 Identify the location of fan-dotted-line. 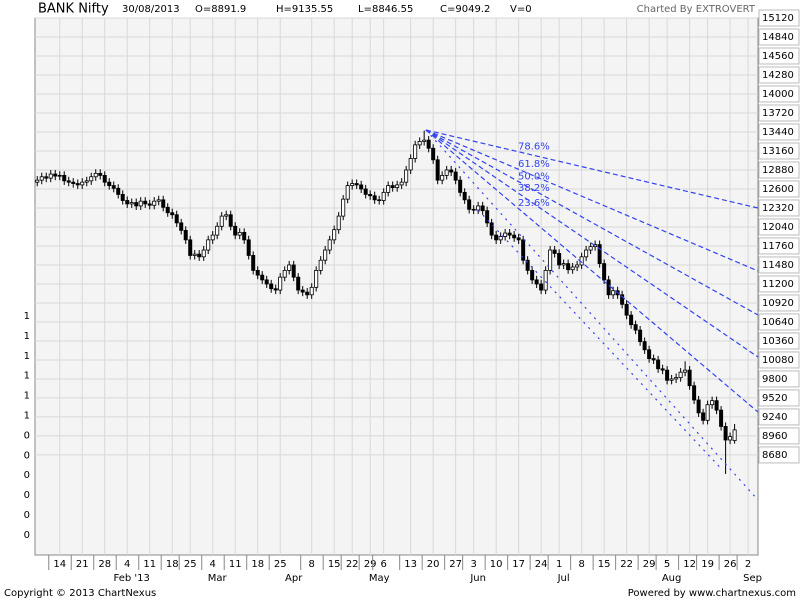
(599, 339).